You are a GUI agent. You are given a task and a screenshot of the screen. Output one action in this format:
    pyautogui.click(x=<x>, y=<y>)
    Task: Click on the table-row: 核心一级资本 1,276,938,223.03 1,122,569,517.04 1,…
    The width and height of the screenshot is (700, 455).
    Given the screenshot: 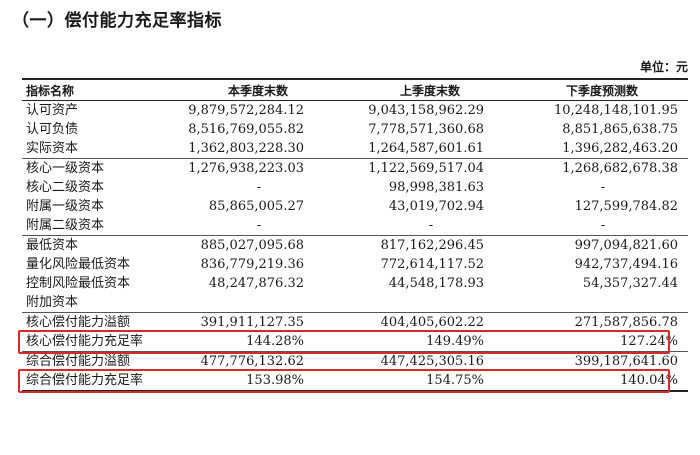 What is the action you would take?
    pyautogui.click(x=355, y=168)
    